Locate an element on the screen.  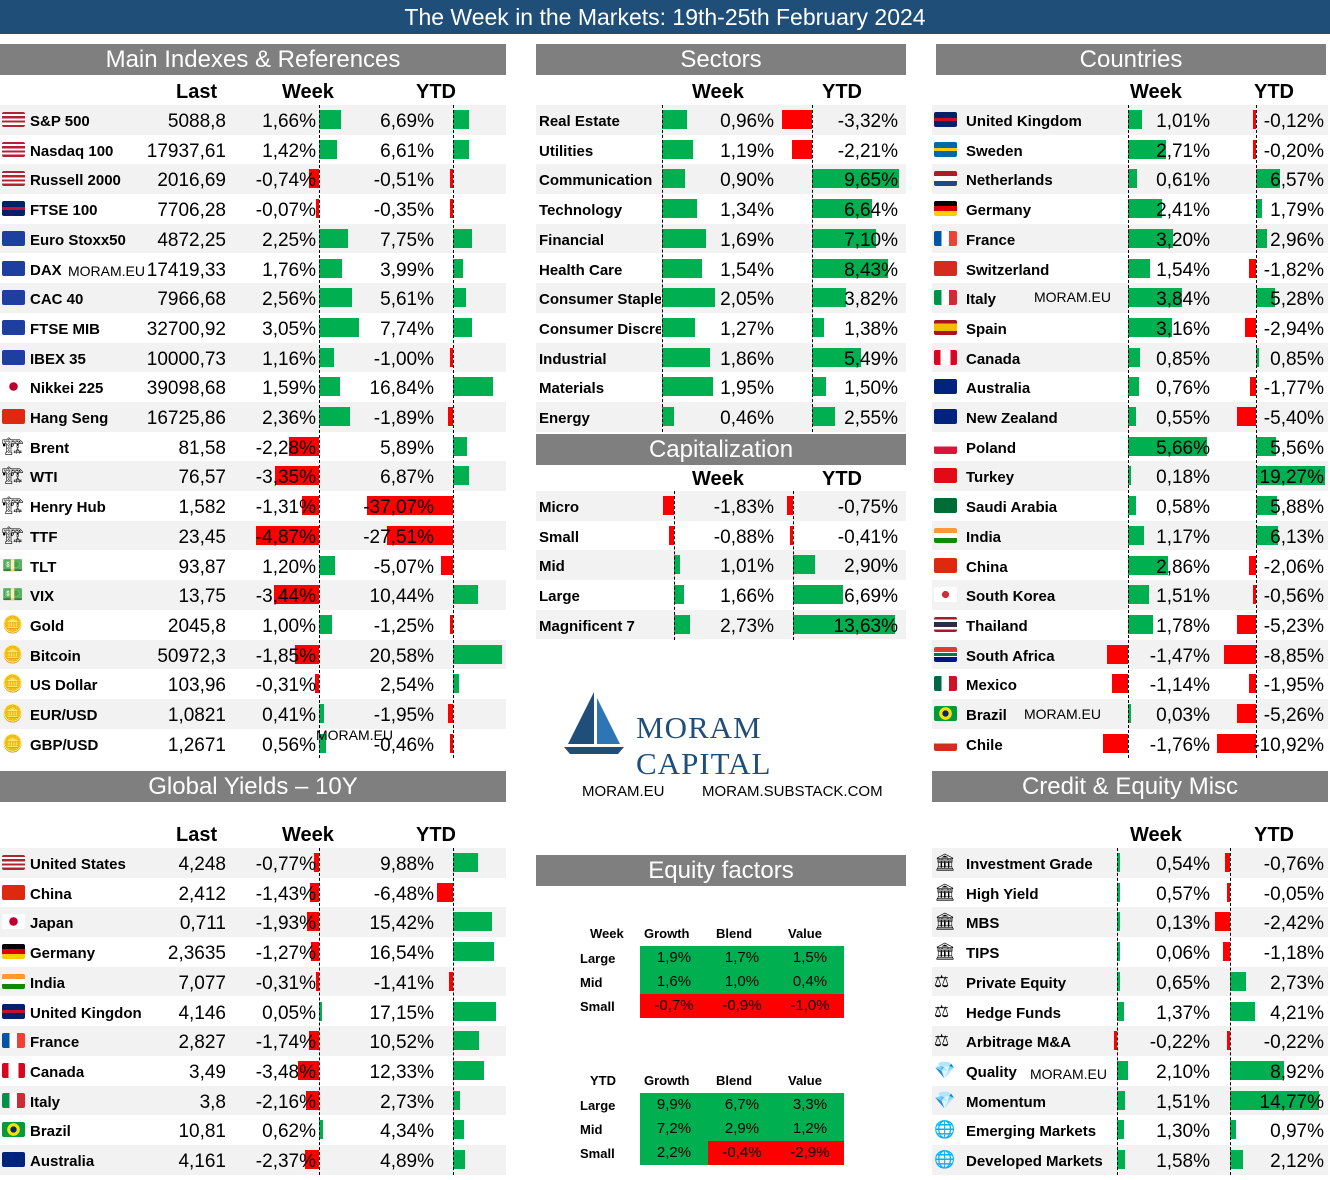
factor-cell: -0,9% is located at coordinates (742, 1006).